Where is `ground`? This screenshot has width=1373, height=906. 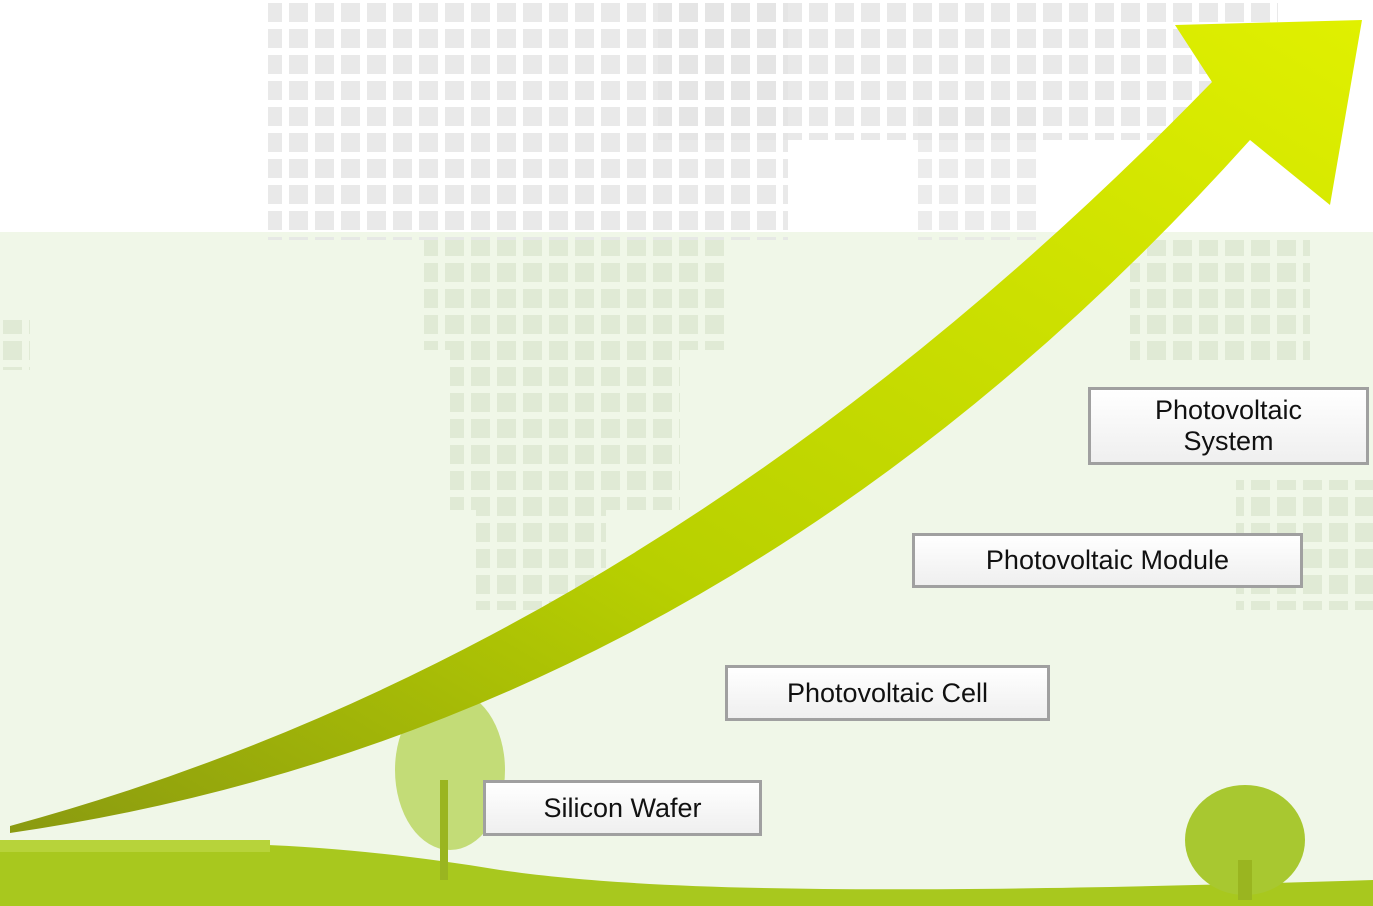
ground is located at coordinates (686, 874).